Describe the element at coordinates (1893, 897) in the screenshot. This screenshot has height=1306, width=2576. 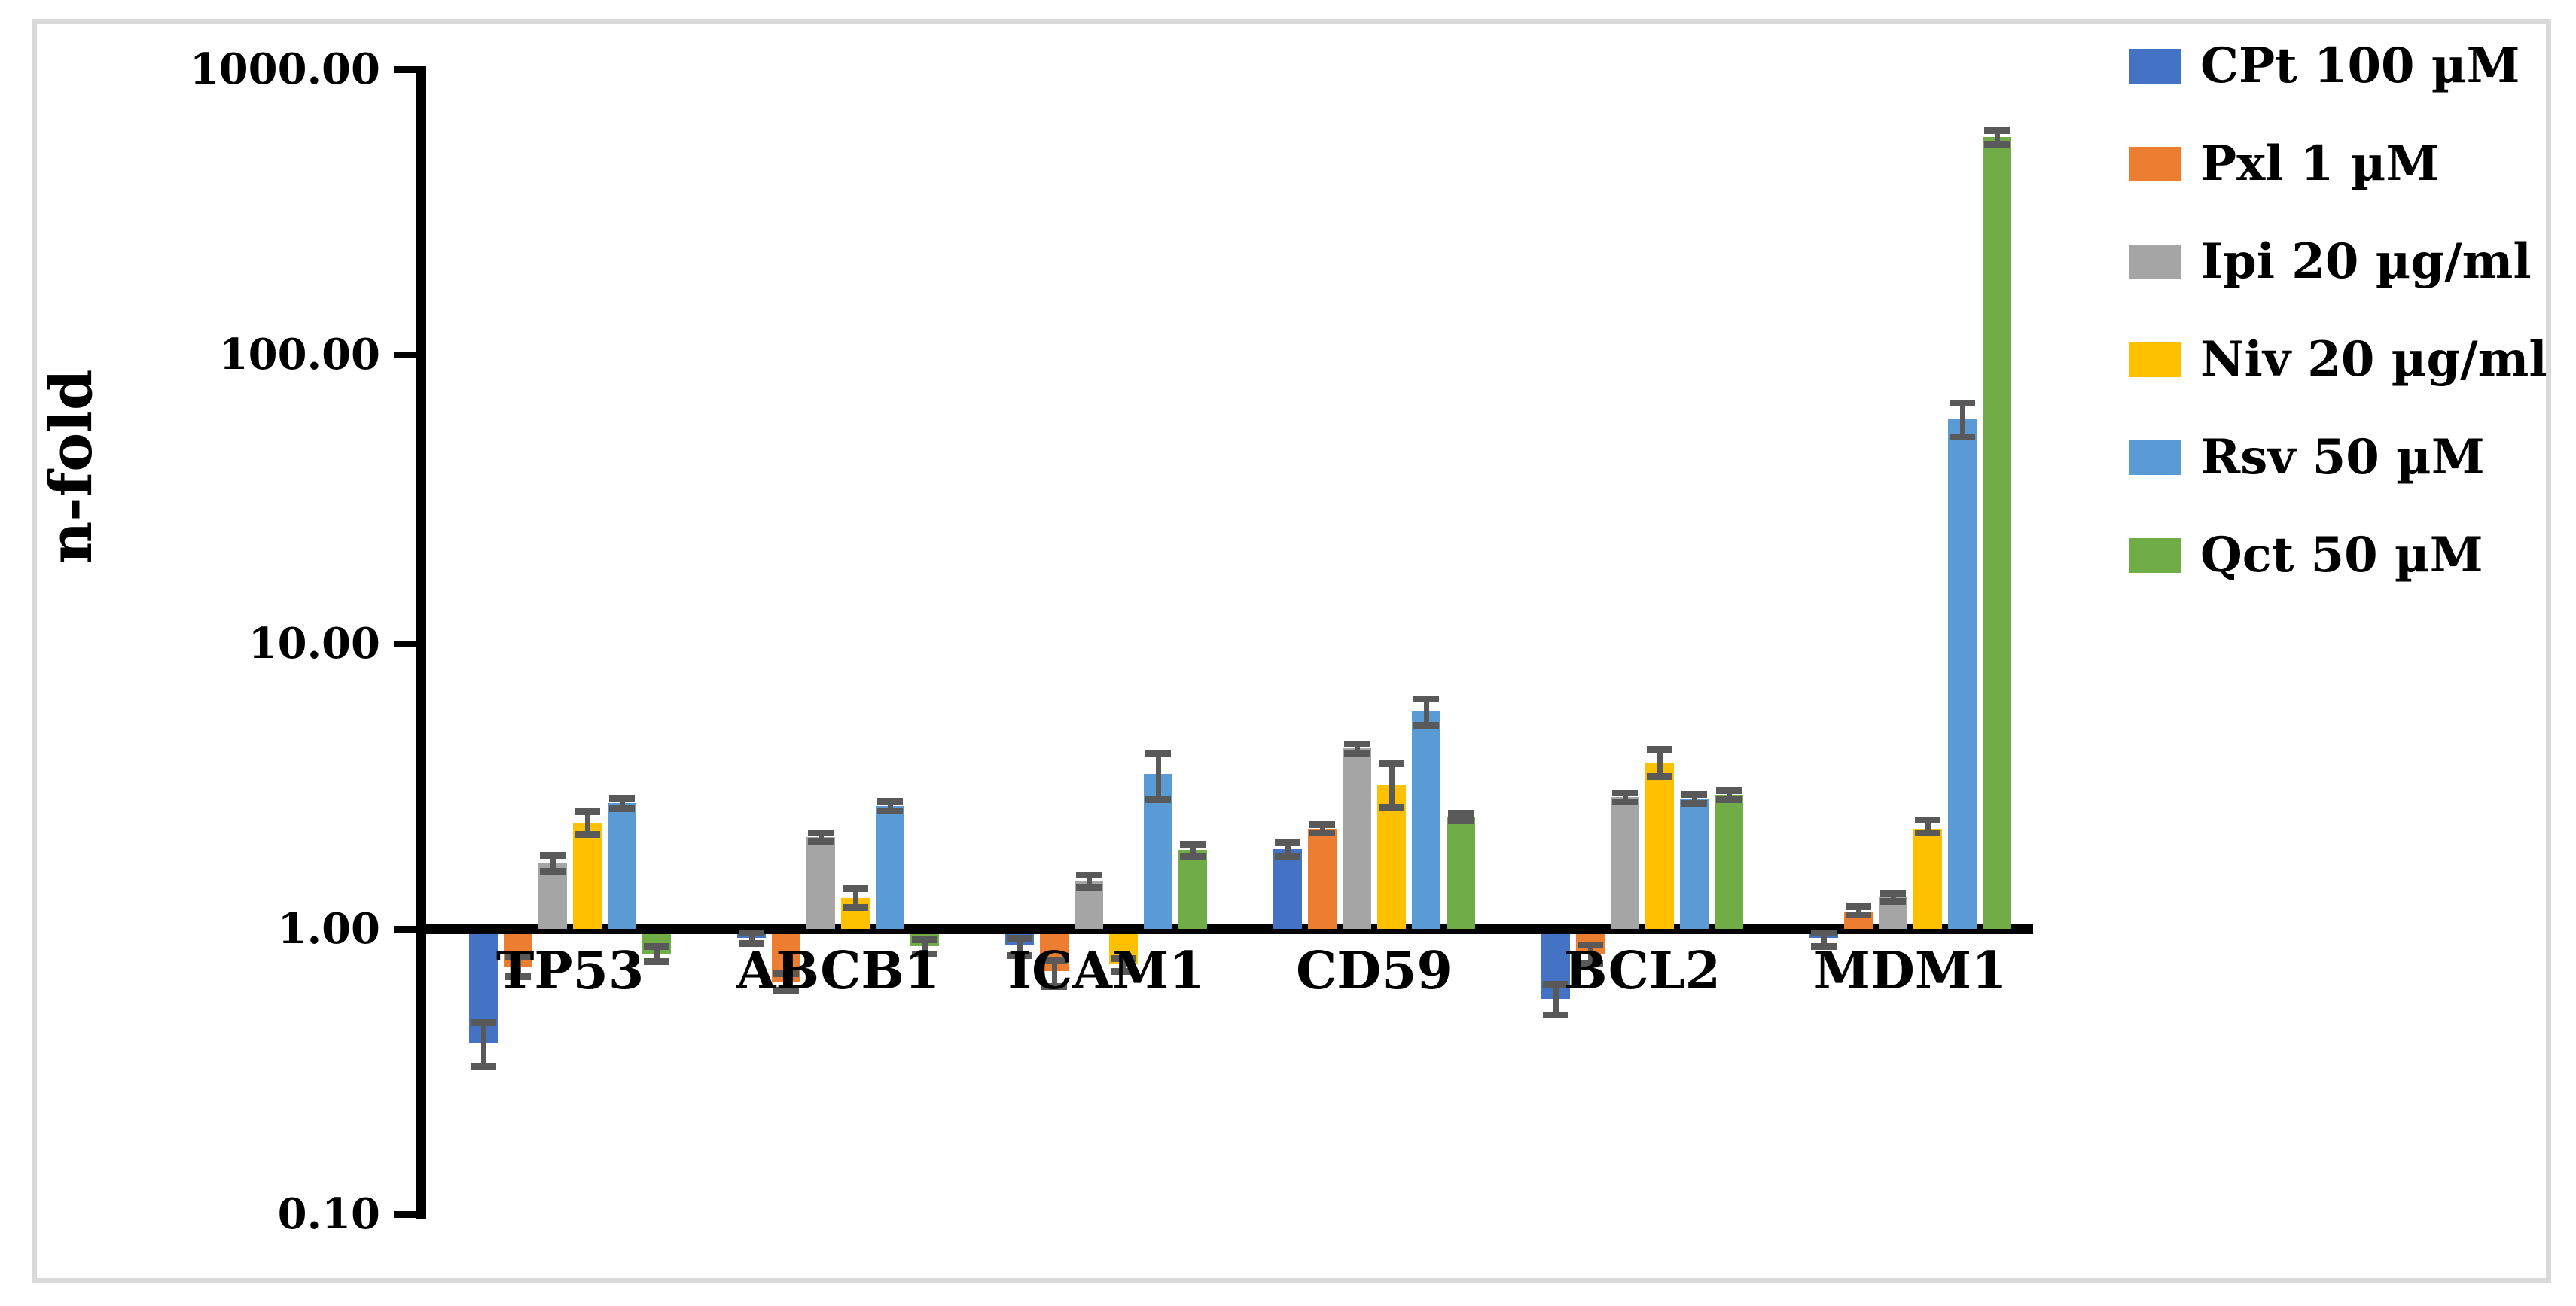
I see `error-bar-ipi-mdm1` at that location.